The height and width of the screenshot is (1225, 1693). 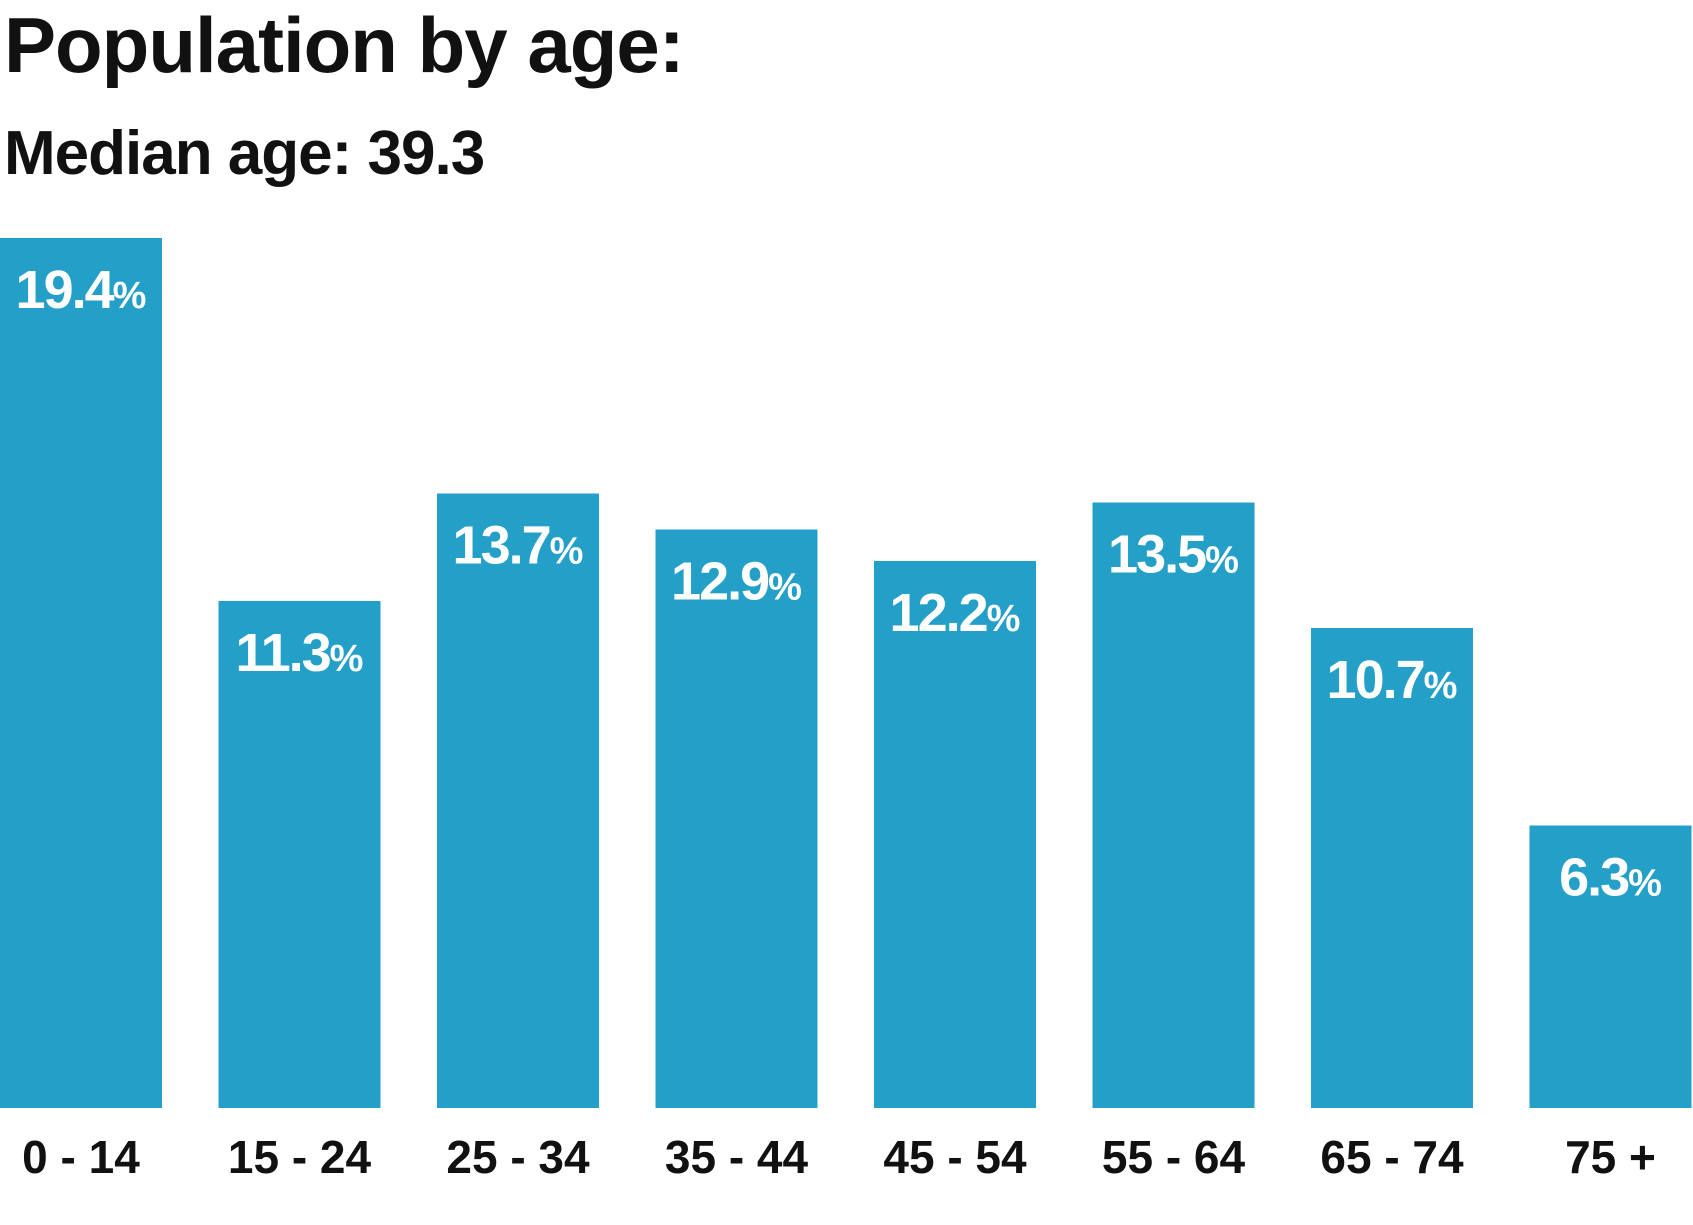 What do you see at coordinates (737, 1157) in the screenshot?
I see `x-tick-label: 35 - 44` at bounding box center [737, 1157].